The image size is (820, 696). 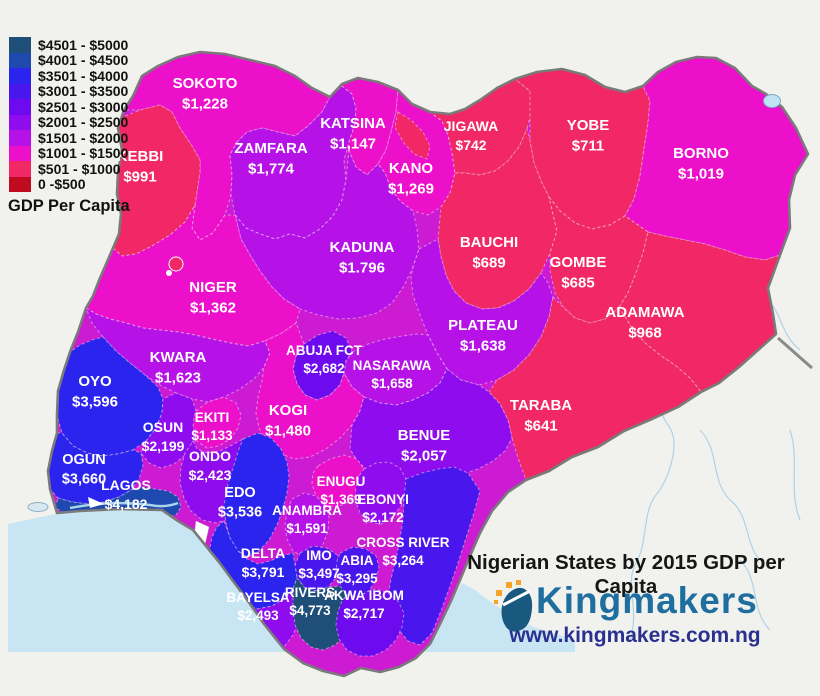 I want to click on state-value-bauchi: $689, so click(x=488, y=262).